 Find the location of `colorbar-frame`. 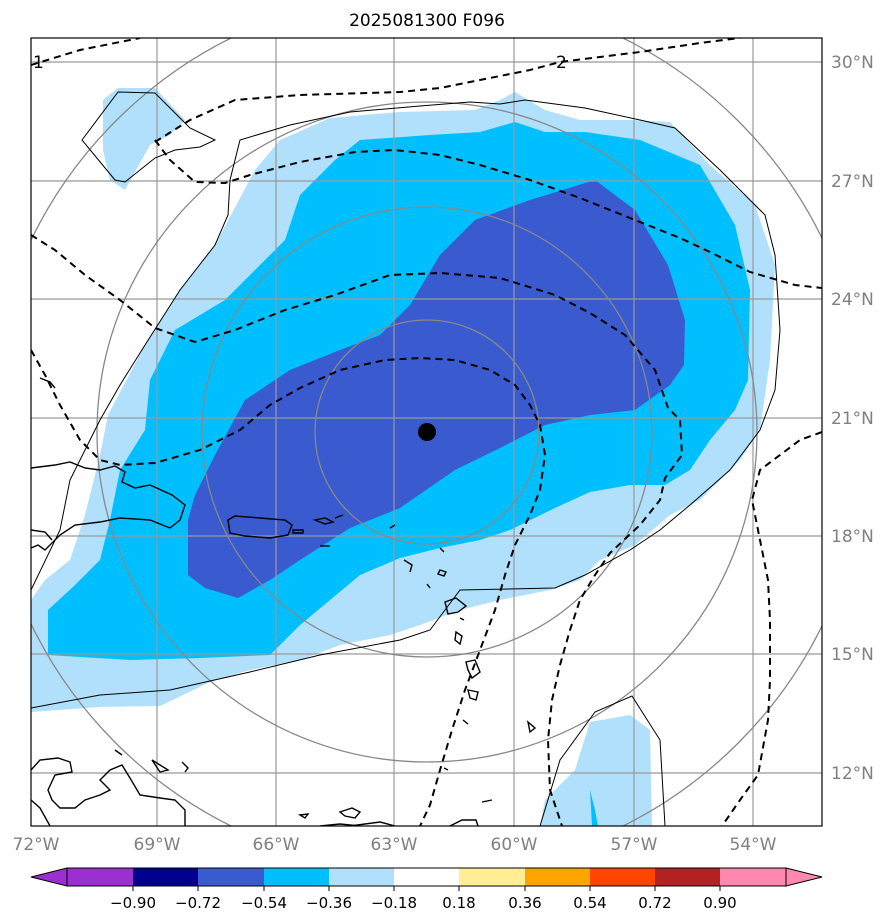

colorbar-frame is located at coordinates (426, 877).